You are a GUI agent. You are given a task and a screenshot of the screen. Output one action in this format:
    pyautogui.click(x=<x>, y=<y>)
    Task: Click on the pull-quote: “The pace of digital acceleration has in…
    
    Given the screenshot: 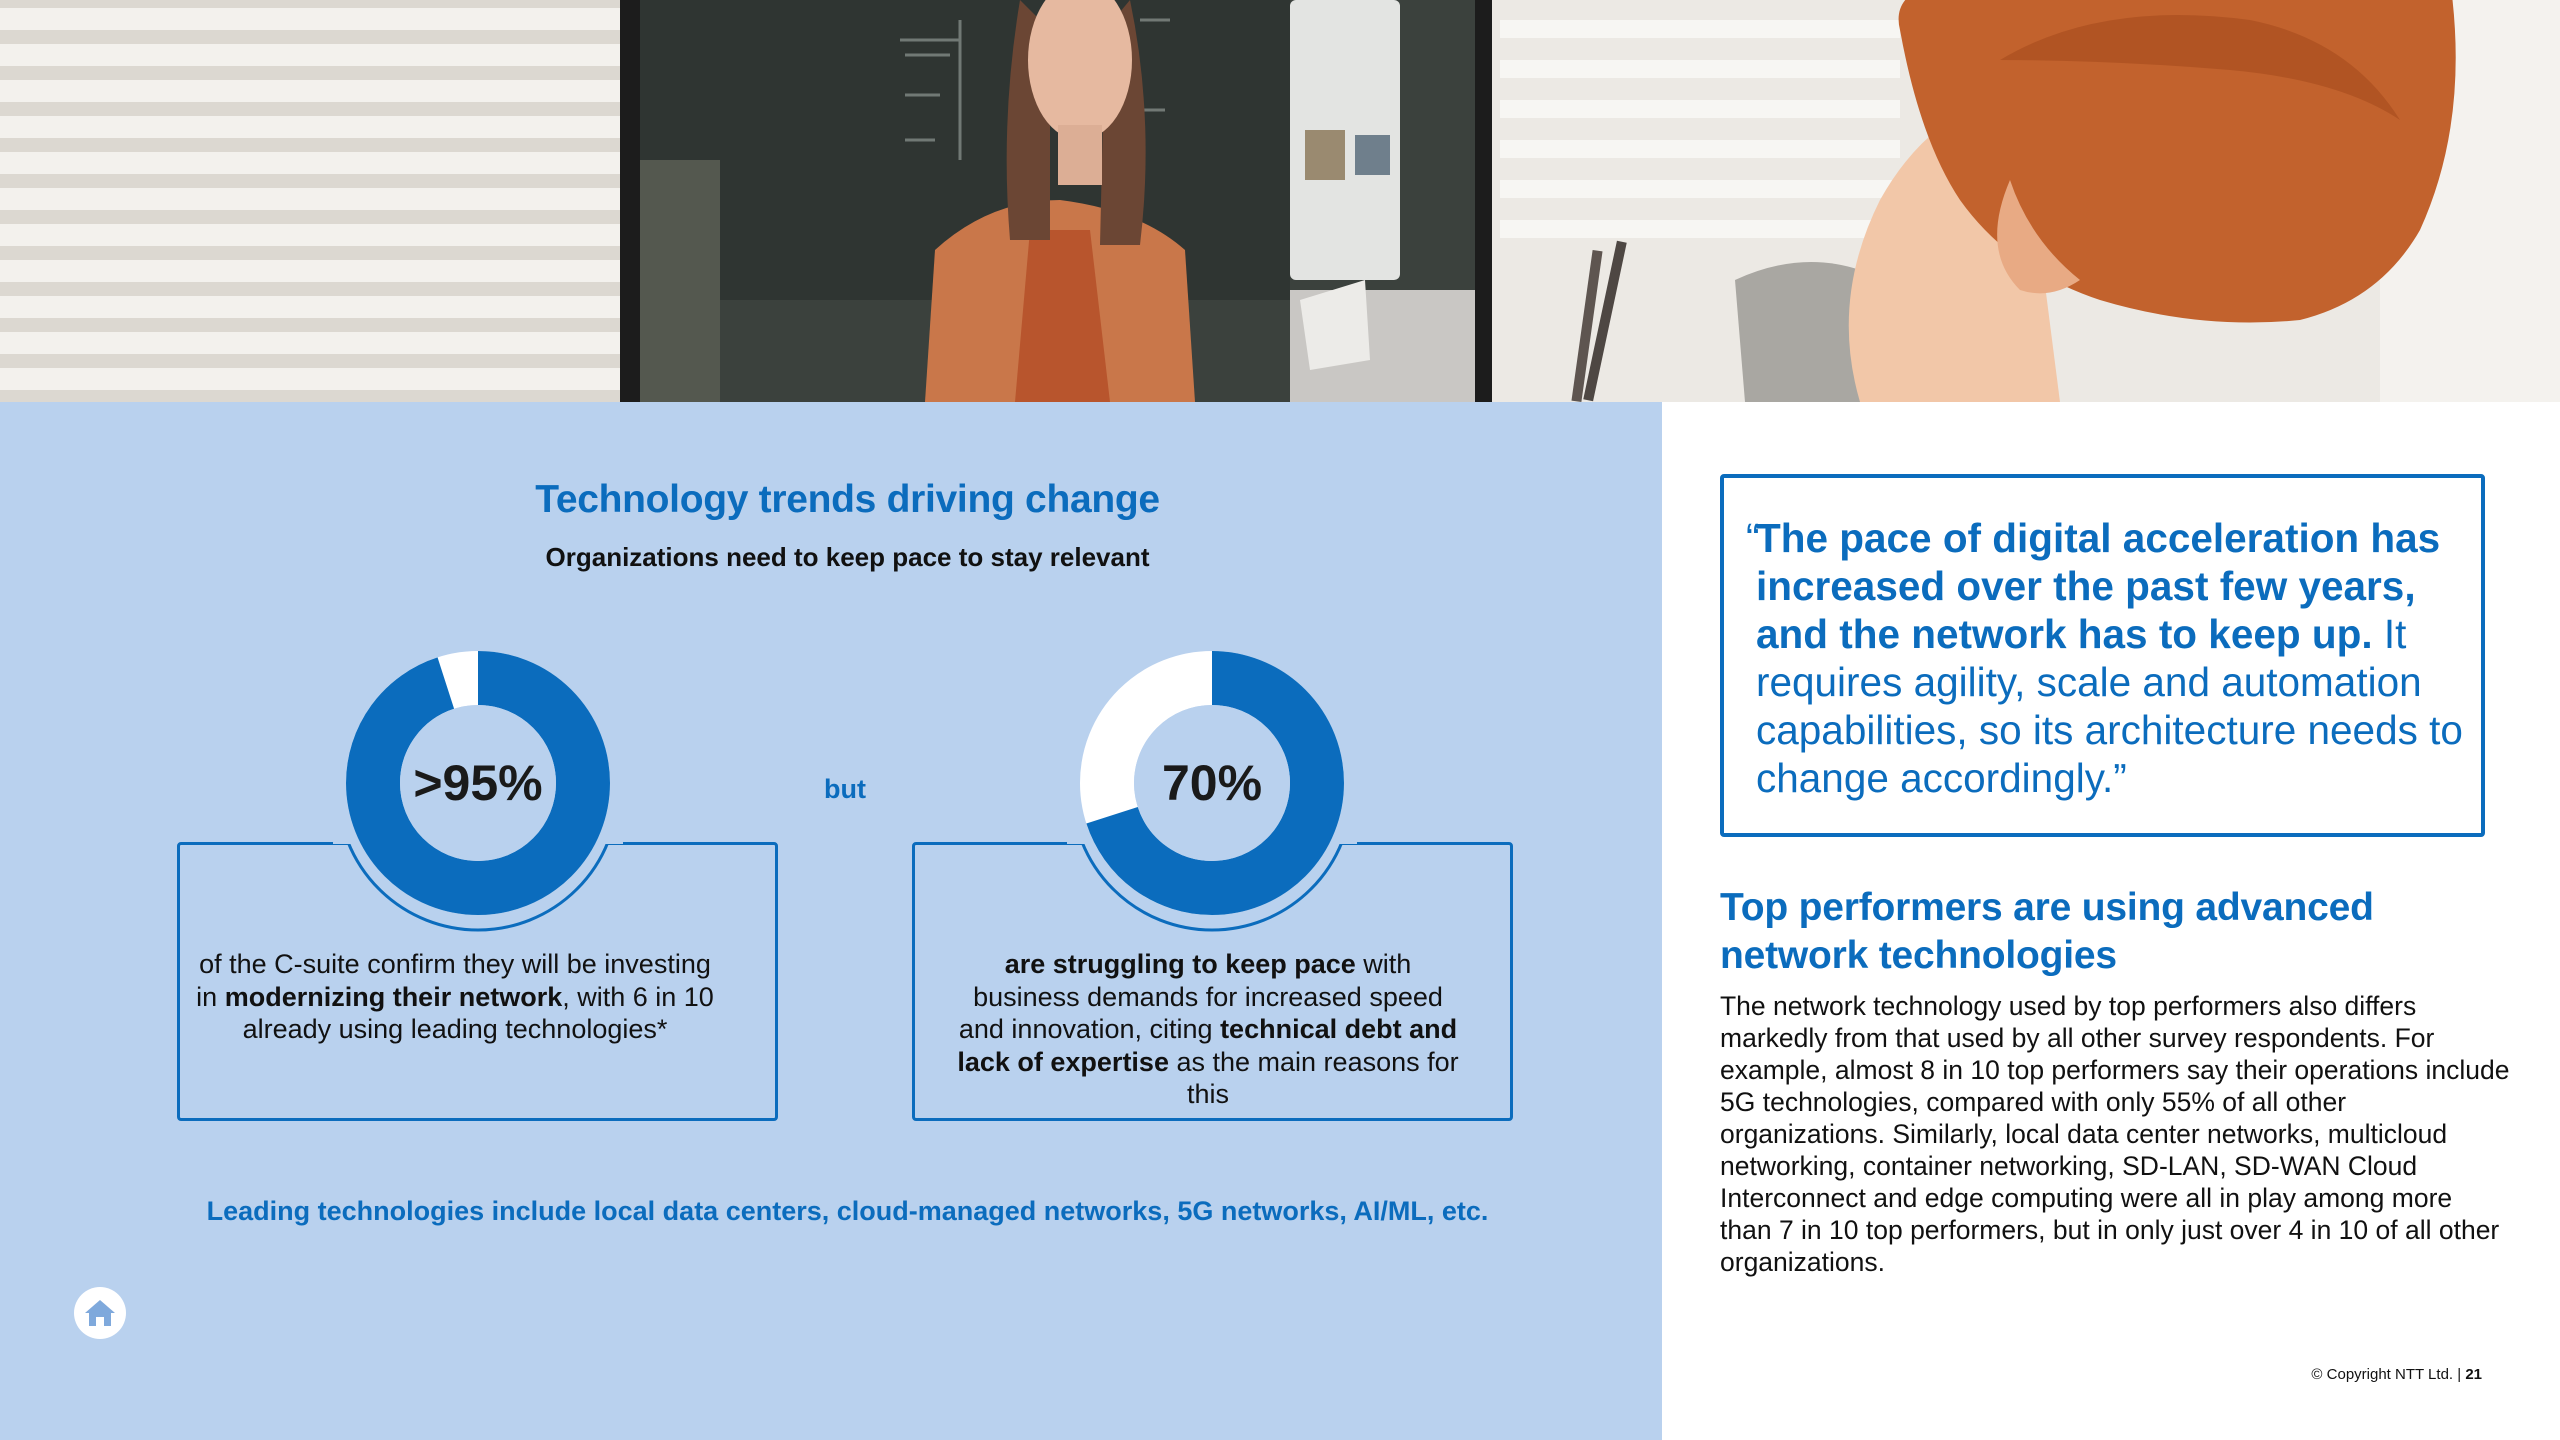 What is the action you would take?
    pyautogui.click(x=2104, y=658)
    